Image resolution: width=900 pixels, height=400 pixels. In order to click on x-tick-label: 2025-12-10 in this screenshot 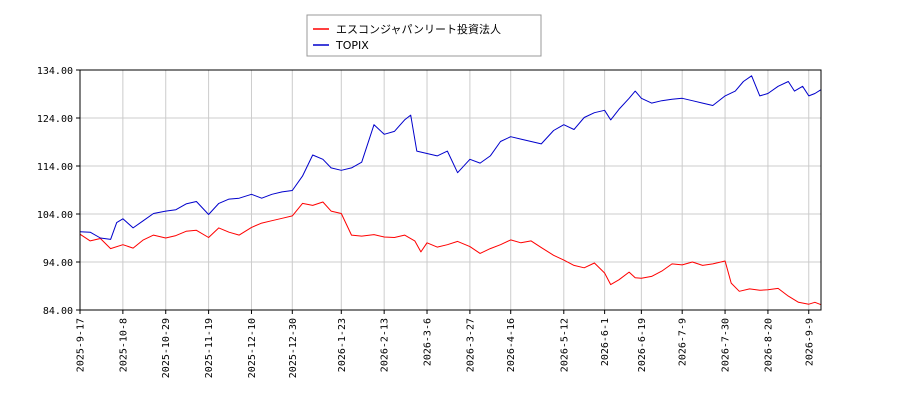, I will do `click(252, 348)`.